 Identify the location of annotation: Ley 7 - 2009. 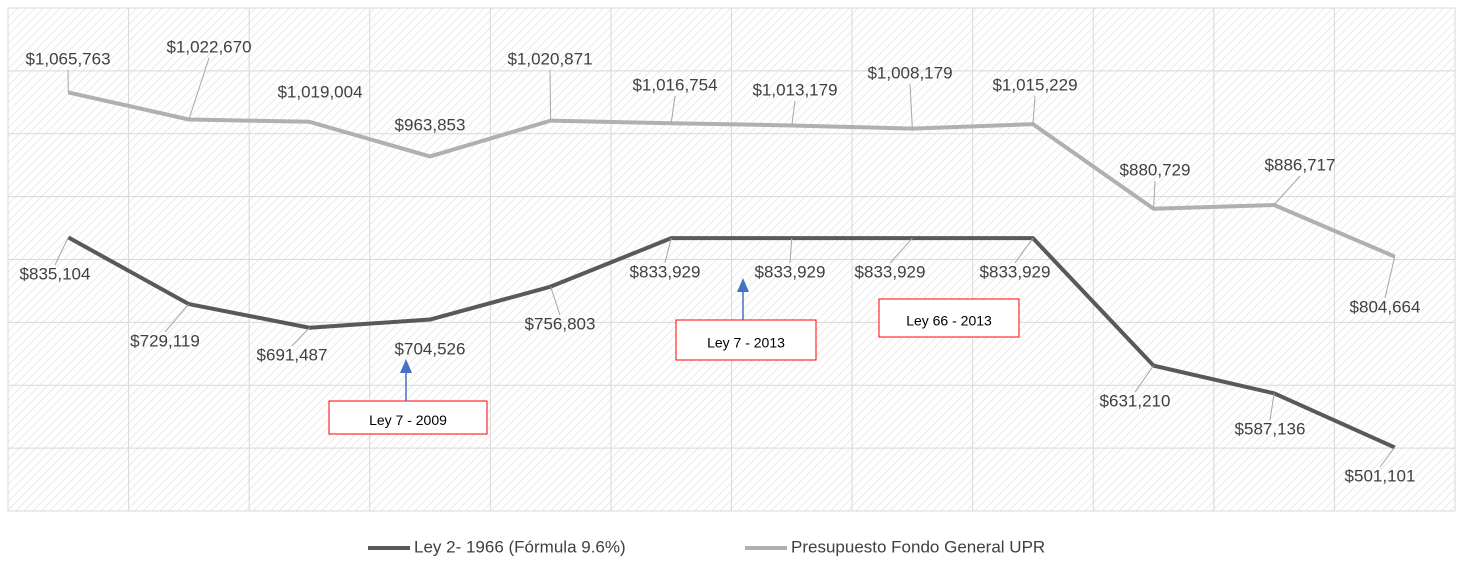
(408, 420).